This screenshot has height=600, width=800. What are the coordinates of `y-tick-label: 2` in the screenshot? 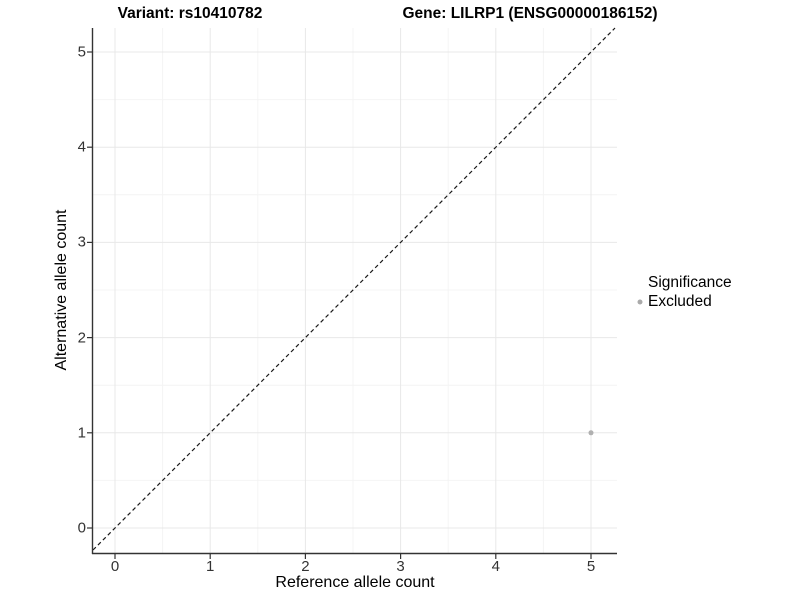 It's located at (81, 338).